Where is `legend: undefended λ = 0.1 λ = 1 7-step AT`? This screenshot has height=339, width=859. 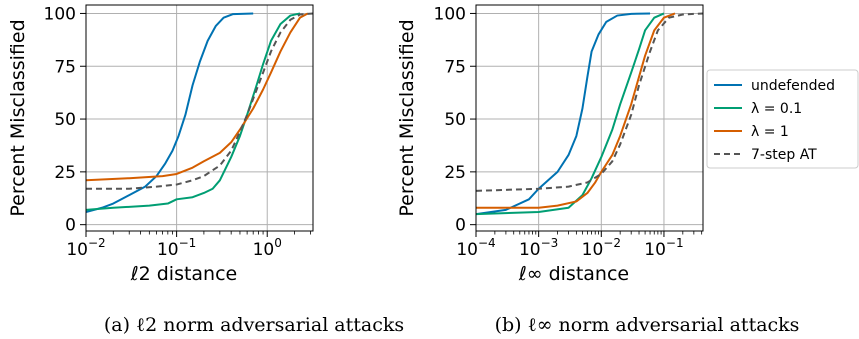 legend: undefended λ = 0.1 λ = 1 7-step AT is located at coordinates (782, 119).